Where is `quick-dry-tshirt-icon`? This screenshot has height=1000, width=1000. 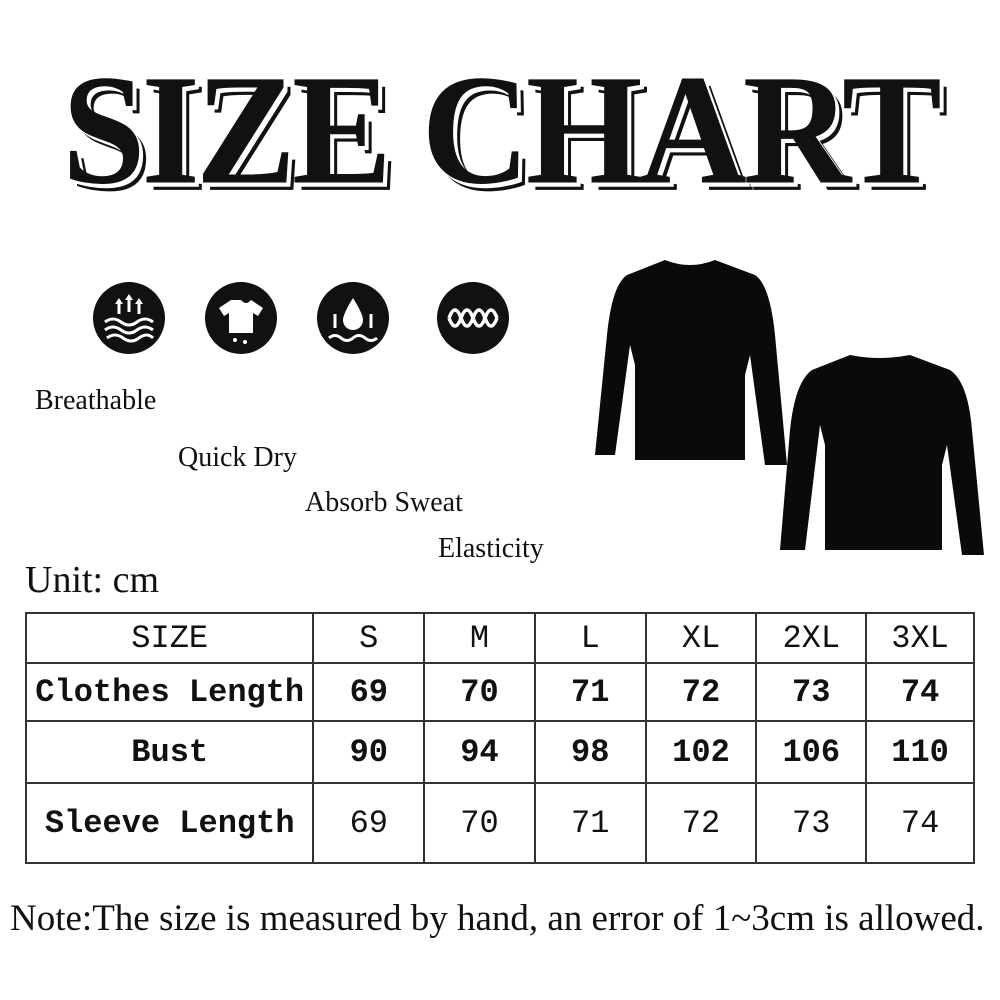
quick-dry-tshirt-icon is located at coordinates (241, 318).